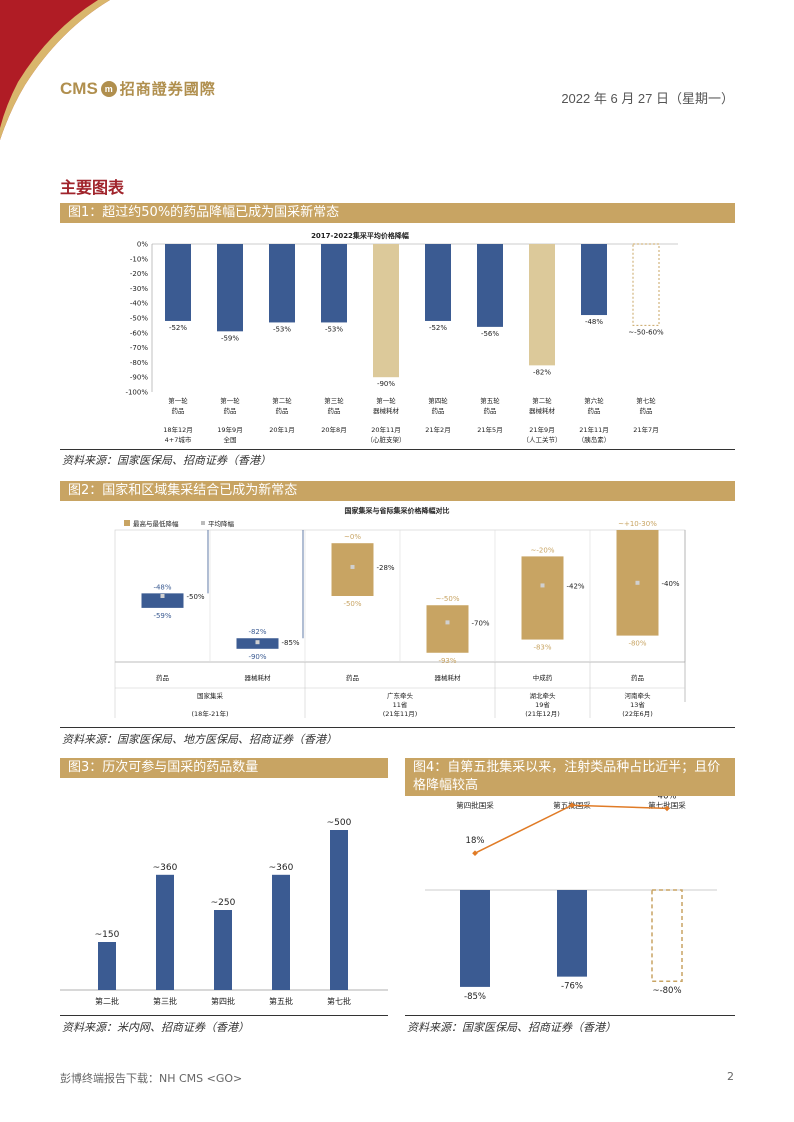  What do you see at coordinates (352, 537) in the screenshot?
I see `fig2-hi-label: ~0%` at bounding box center [352, 537].